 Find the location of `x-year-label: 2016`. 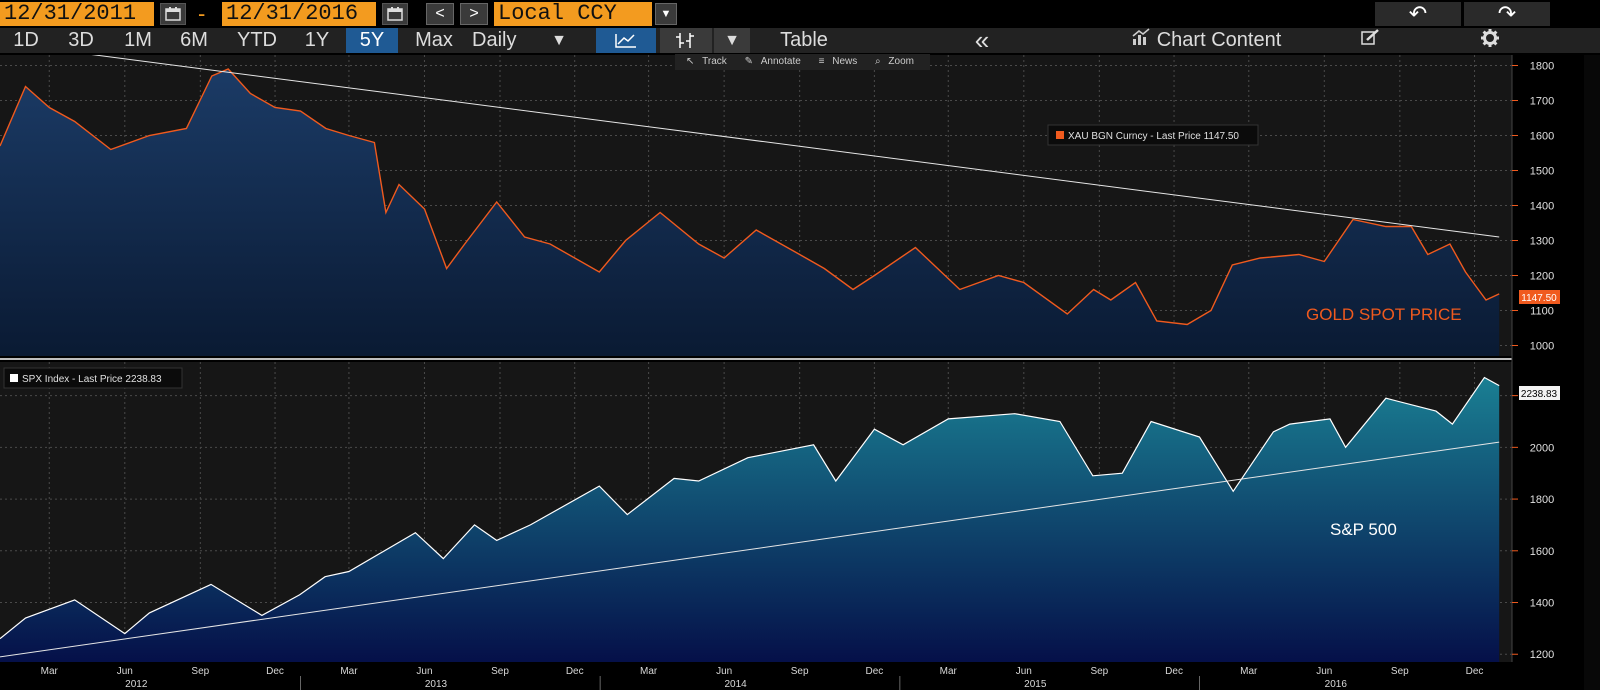

x-year-label: 2016 is located at coordinates (1336, 684).